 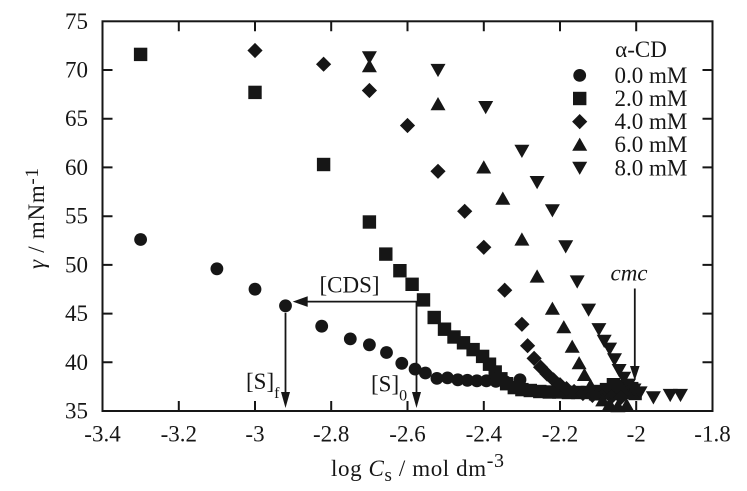 What do you see at coordinates (651, 75) in the screenshot?
I see `svg-text: 0.0 mM` at bounding box center [651, 75].